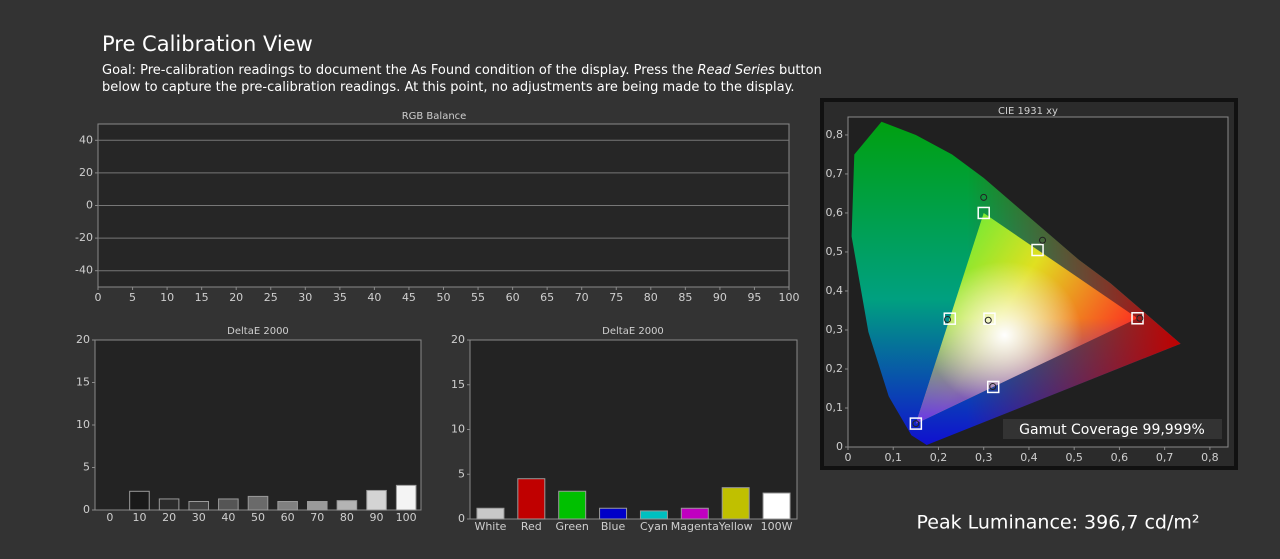  Describe the element at coordinates (835, 290) in the screenshot. I see `y-tick-label: 0,4` at that location.